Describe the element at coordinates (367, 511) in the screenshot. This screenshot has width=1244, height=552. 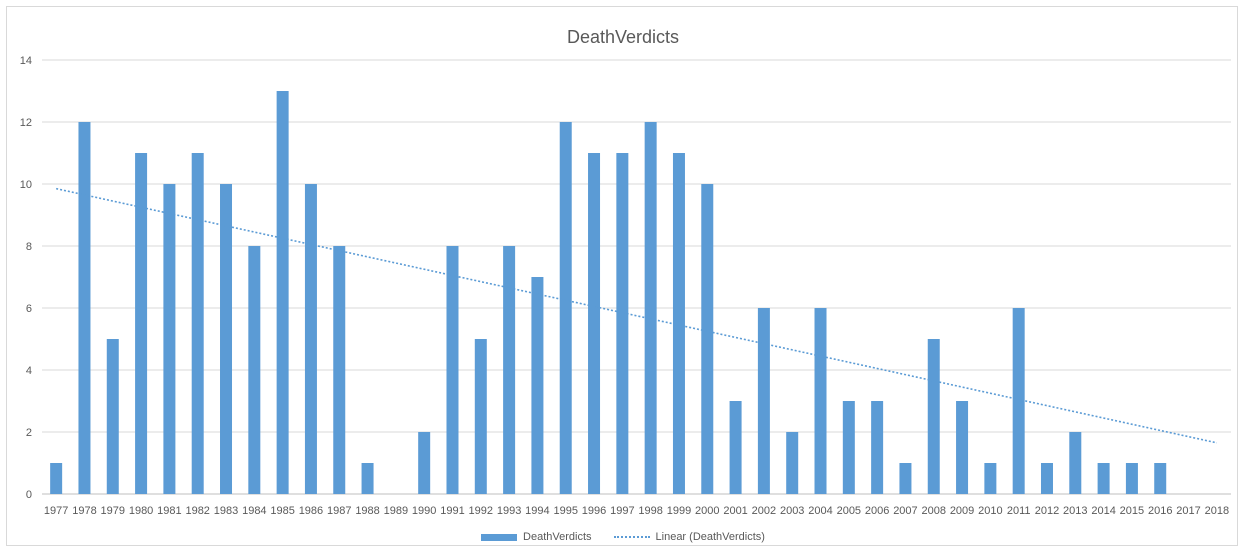
I see `x-tick-label: 1988` at that location.